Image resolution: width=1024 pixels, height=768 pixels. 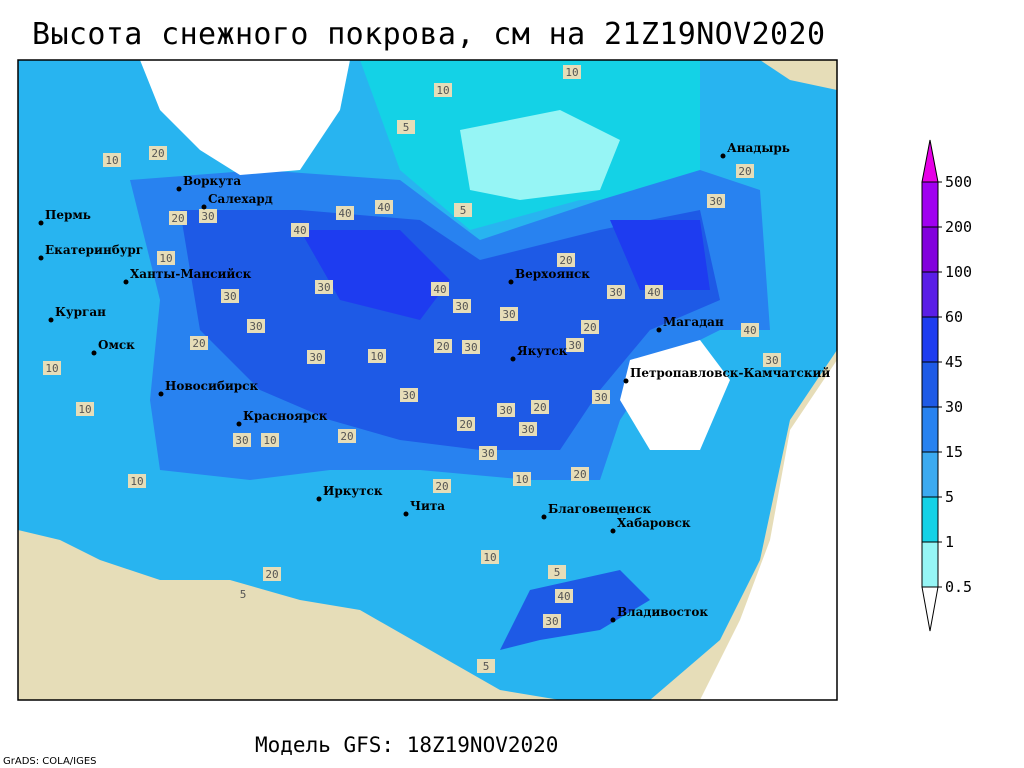 I want to click on alaska, so click(x=798, y=75).